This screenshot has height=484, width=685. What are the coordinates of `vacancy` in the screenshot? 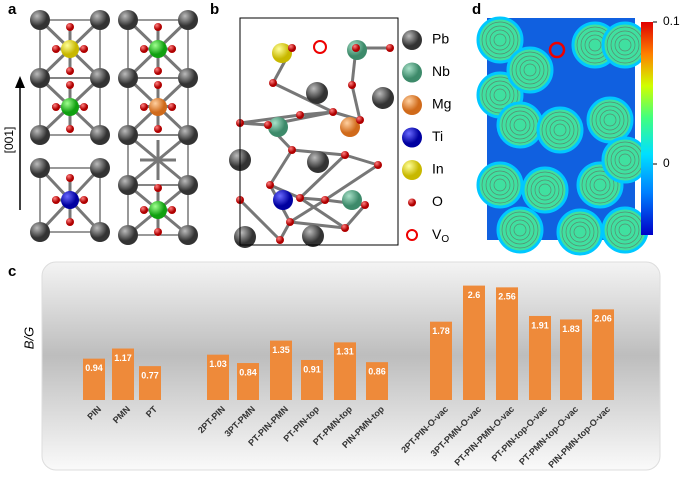 It's located at (557, 50).